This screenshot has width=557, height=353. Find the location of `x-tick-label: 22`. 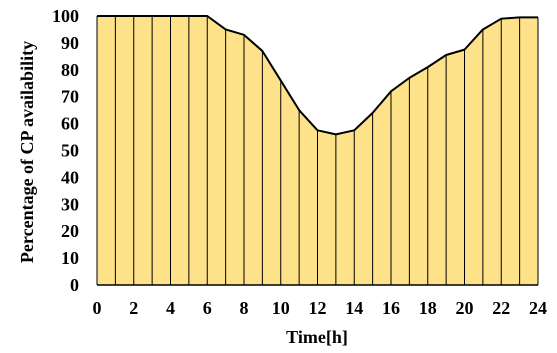

x-tick-label: 22 is located at coordinates (501, 308).